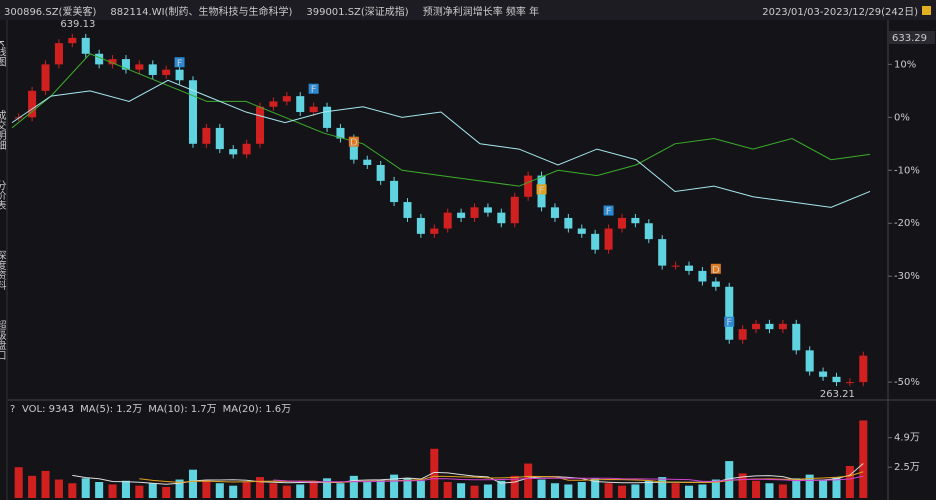  Describe the element at coordinates (3, 130) in the screenshot. I see `sidebar-item: 成交明细` at that location.